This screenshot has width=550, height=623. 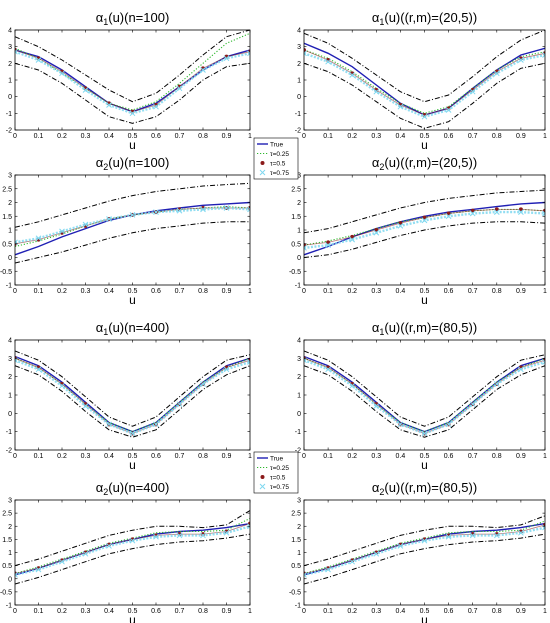 What do you see at coordinates (279, 487) in the screenshot?
I see `legend-label: τ=0.75` at bounding box center [279, 487].